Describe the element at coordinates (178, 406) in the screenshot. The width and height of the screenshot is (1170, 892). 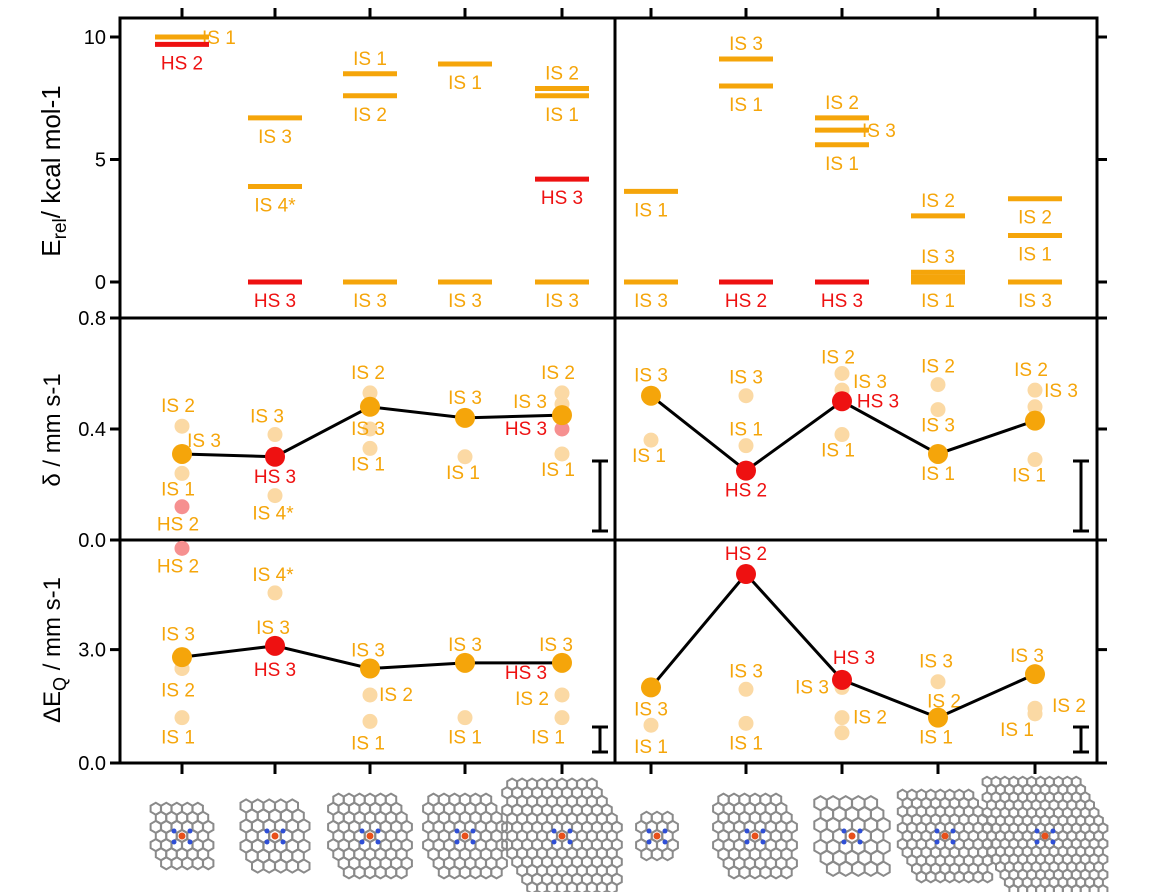
I see `delta-point-label-0-0-0: IS 2` at that location.